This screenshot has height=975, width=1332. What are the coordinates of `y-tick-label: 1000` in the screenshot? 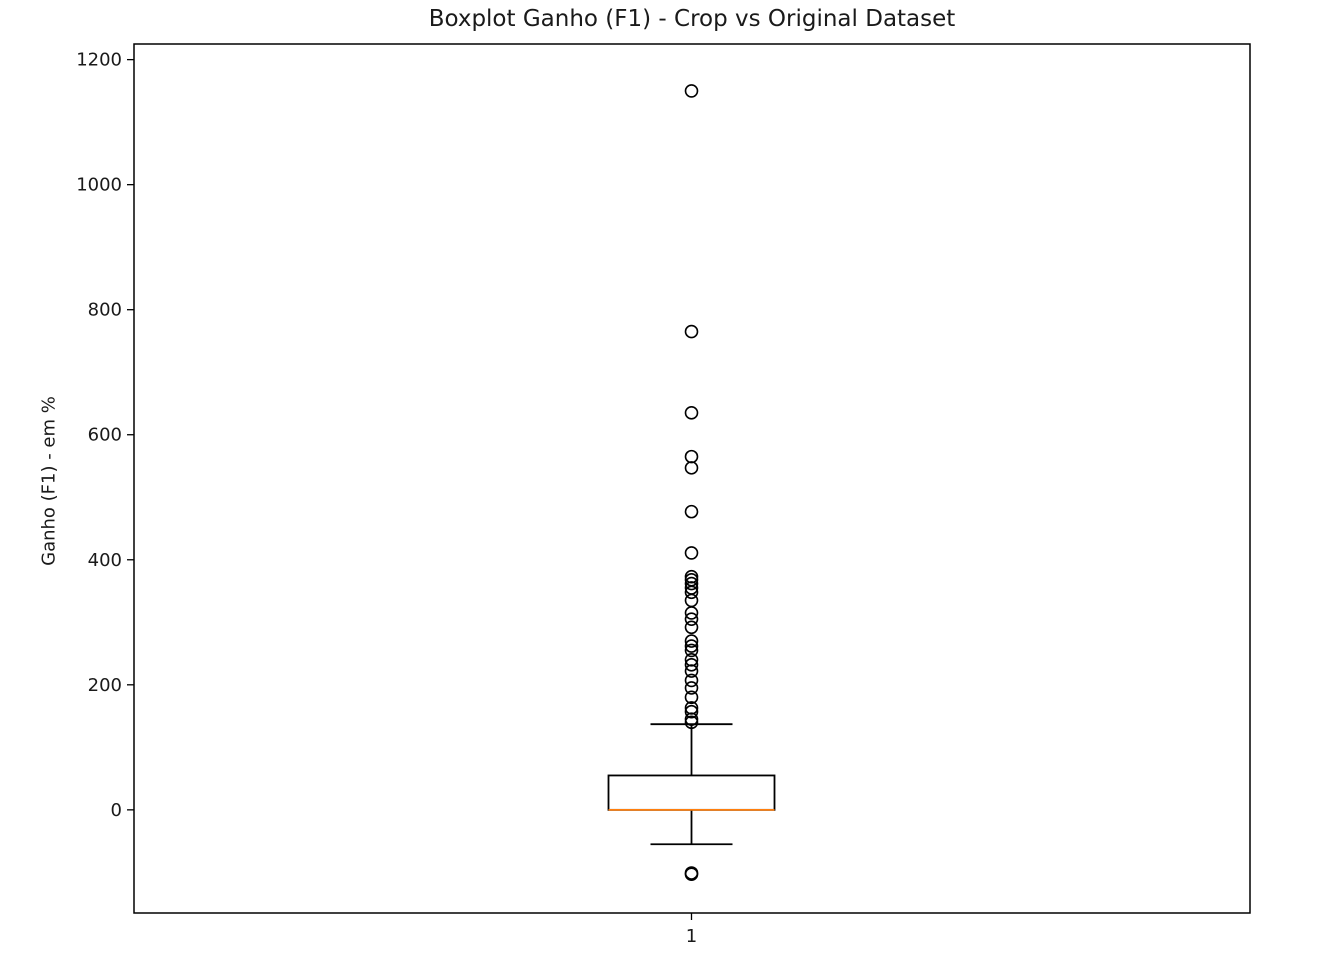 It's located at (99, 185).